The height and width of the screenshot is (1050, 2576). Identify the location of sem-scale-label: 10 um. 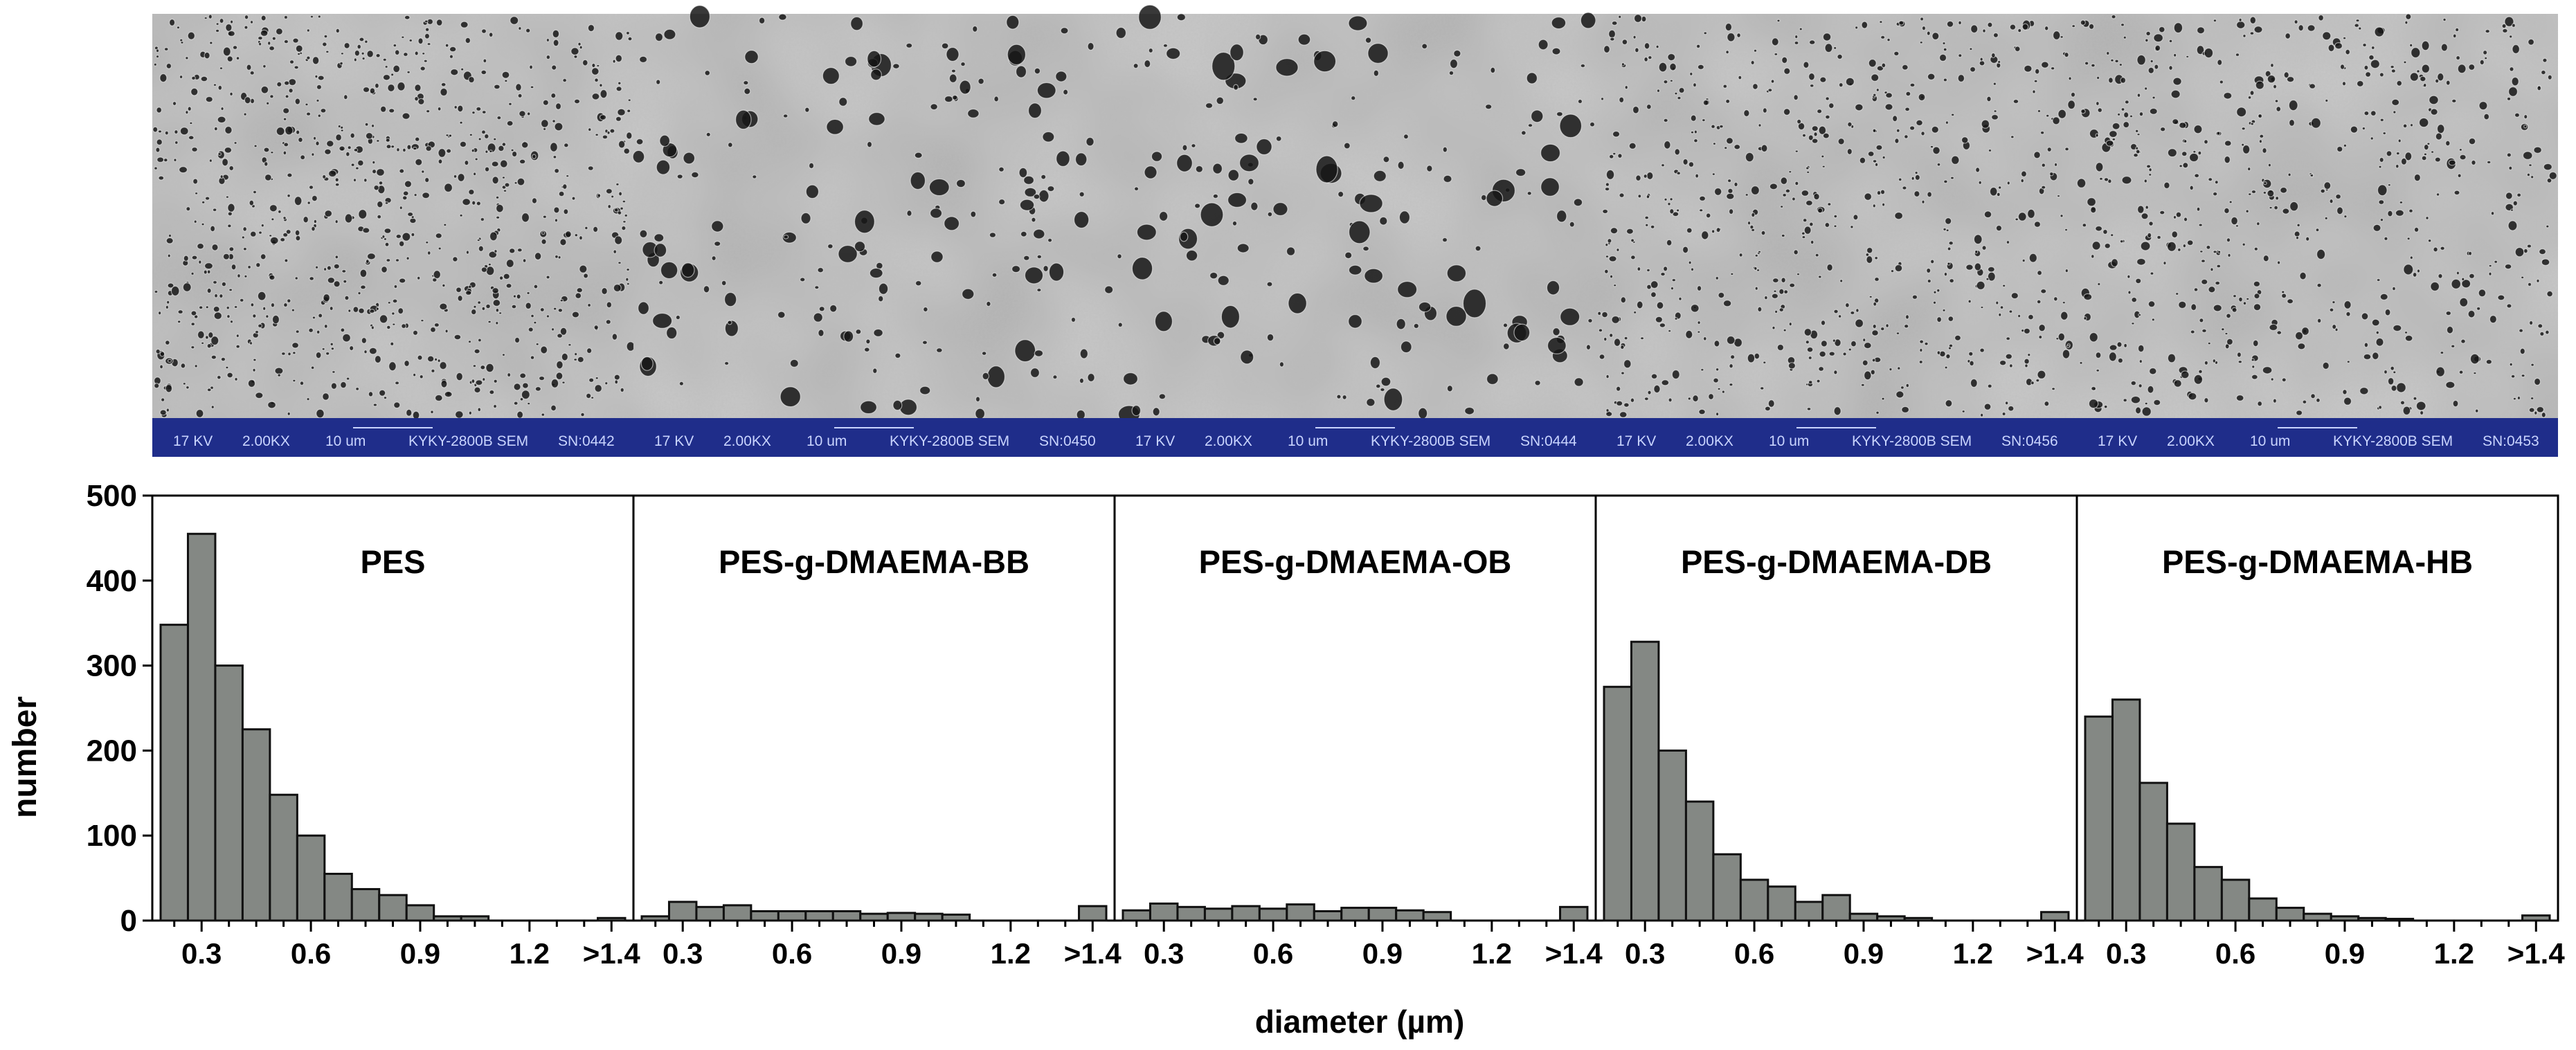
(1789, 441).